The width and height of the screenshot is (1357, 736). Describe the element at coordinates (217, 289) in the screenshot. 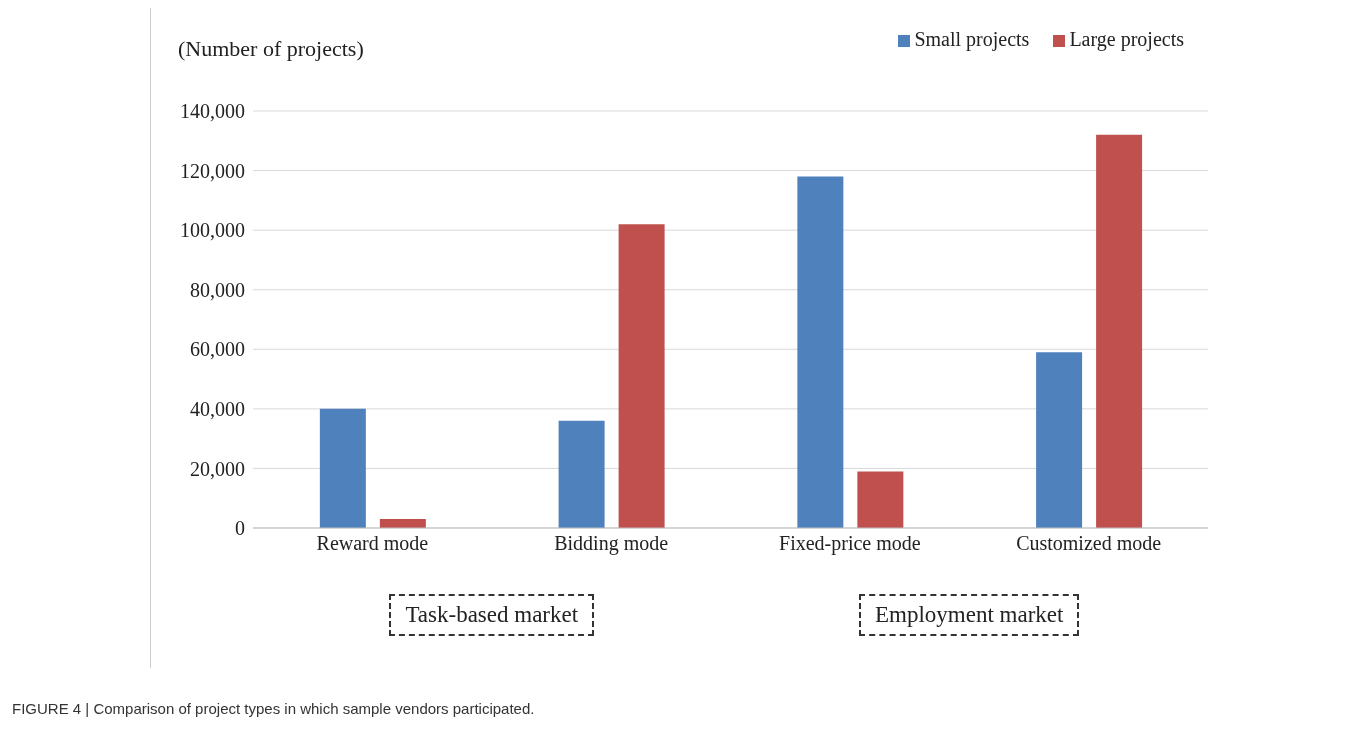

I see `y-tick-label: 80,000` at that location.